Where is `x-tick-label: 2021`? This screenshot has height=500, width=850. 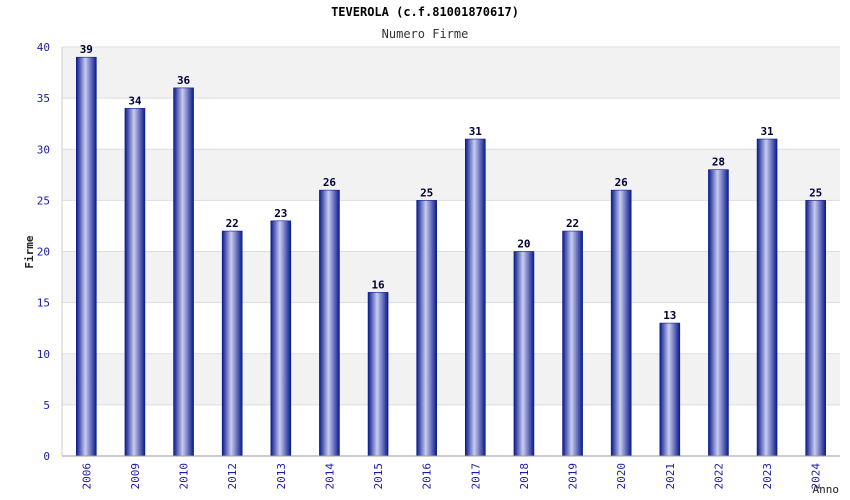
x-tick-label: 2021 is located at coordinates (670, 476).